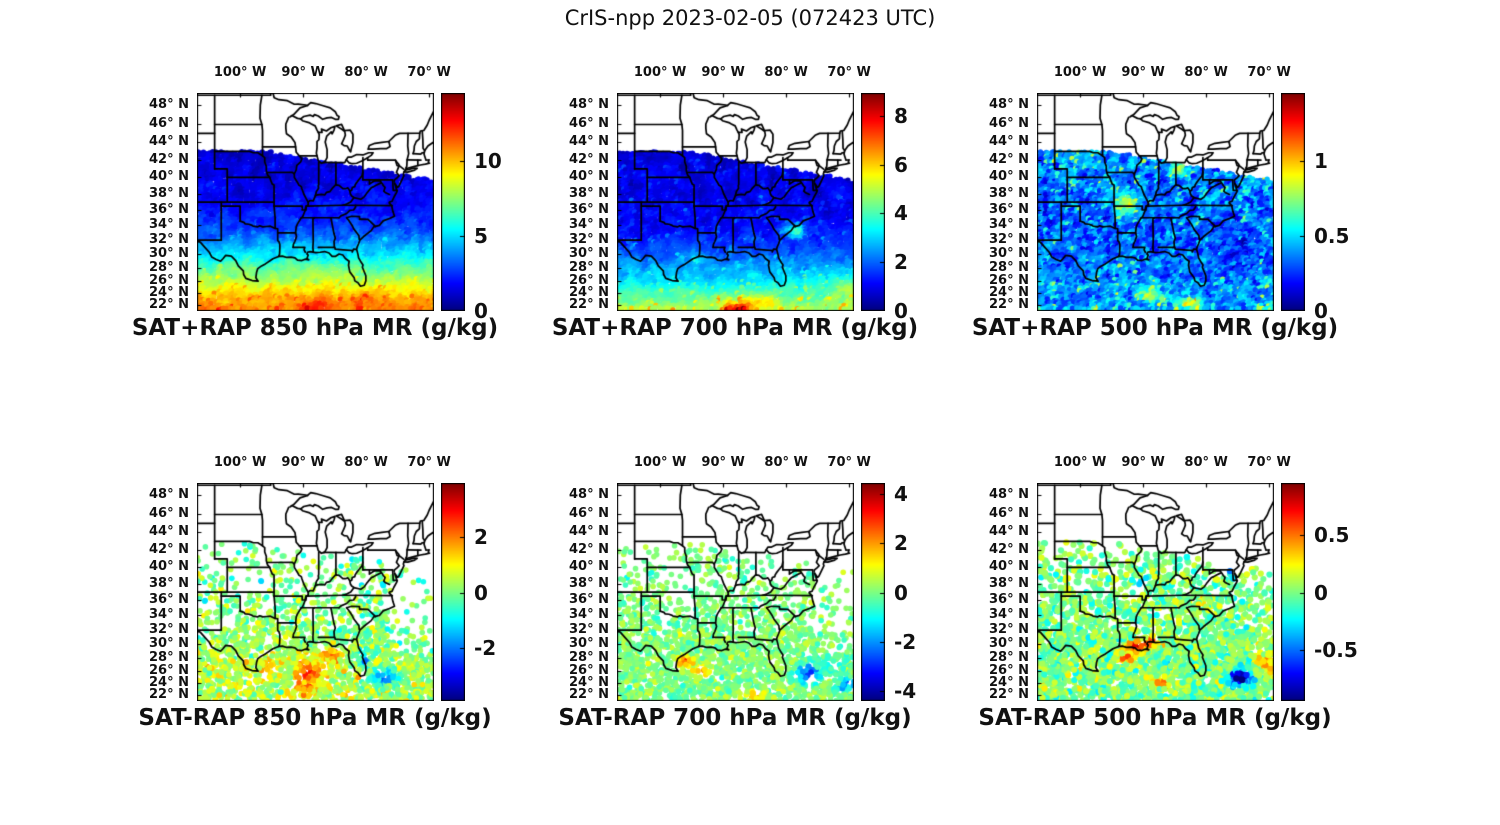 This screenshot has width=1500, height=825. I want to click on colorbar-tick-label: 1, so click(1321, 161).